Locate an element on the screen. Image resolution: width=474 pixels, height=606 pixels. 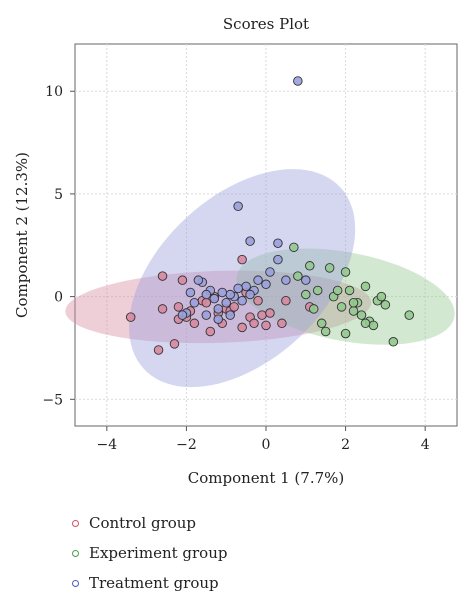
legend-item-control: Control group is located at coordinates (149, 523).